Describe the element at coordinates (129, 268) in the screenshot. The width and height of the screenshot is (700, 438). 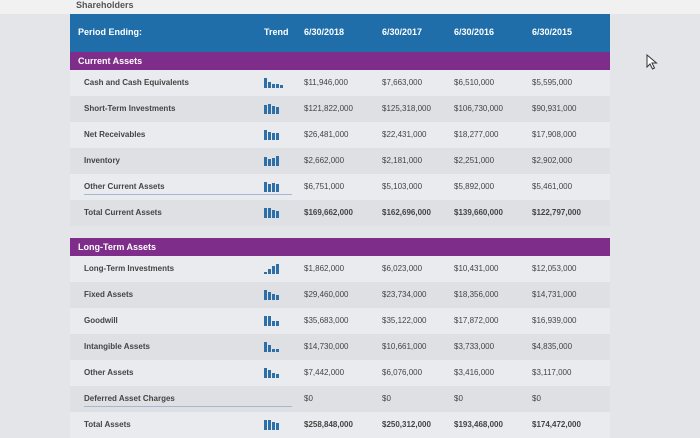
I see `row-label: Long-Term Investments` at that location.